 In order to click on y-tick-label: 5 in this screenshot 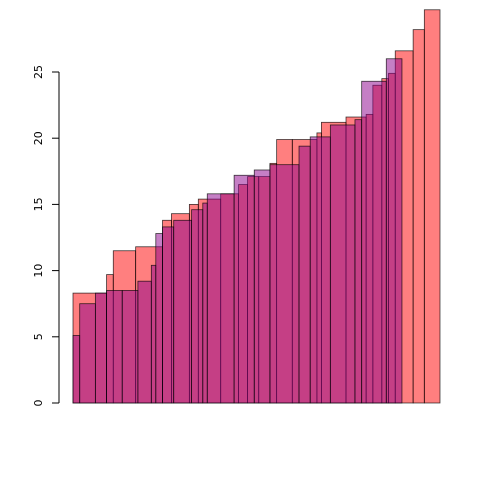, I will do `click(38, 336)`.